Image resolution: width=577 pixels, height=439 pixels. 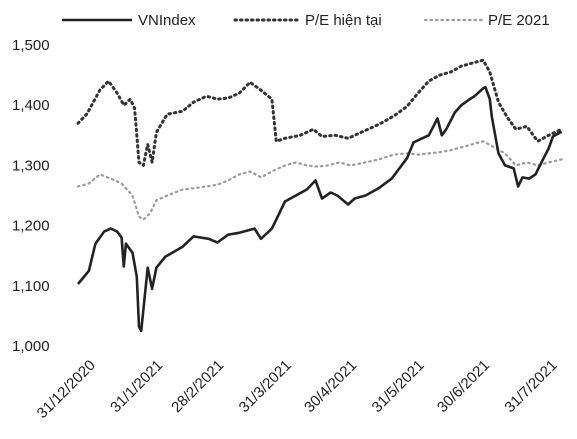 What do you see at coordinates (31, 45) in the screenshot?
I see `y-tick-label: 1,500` at bounding box center [31, 45].